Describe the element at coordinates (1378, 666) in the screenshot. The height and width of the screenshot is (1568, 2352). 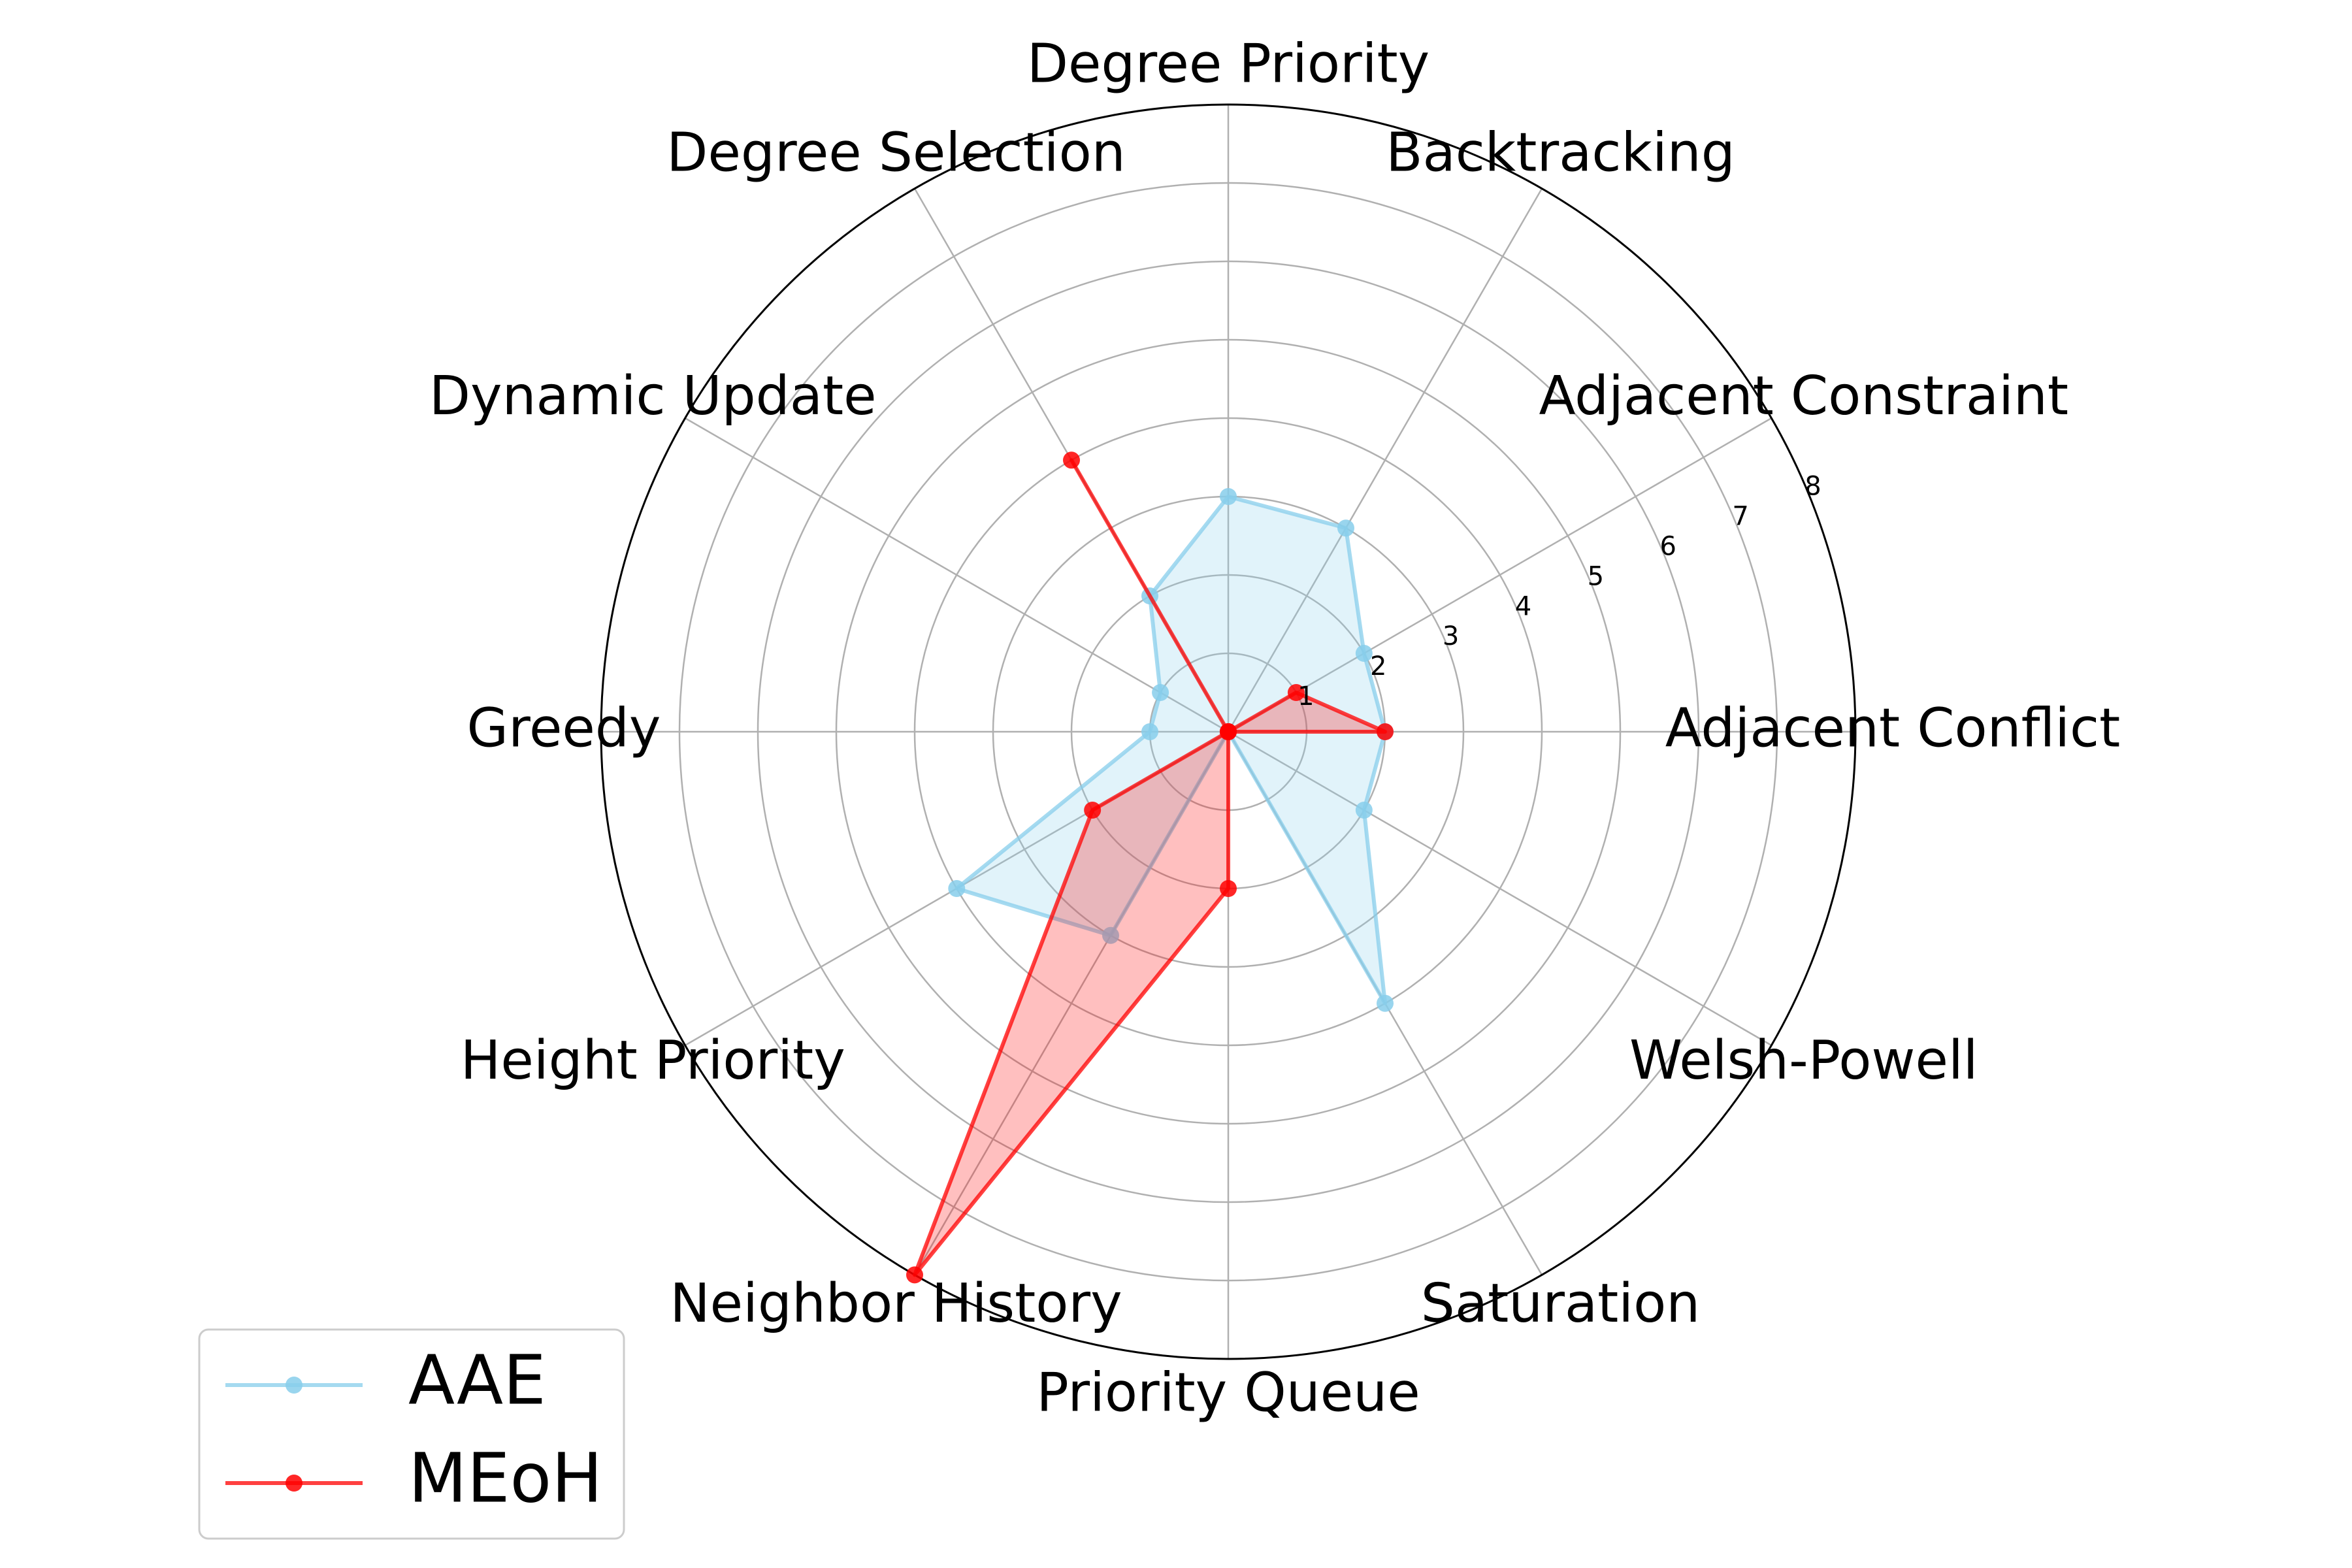
I see `radial-tick-label-2: 2` at that location.